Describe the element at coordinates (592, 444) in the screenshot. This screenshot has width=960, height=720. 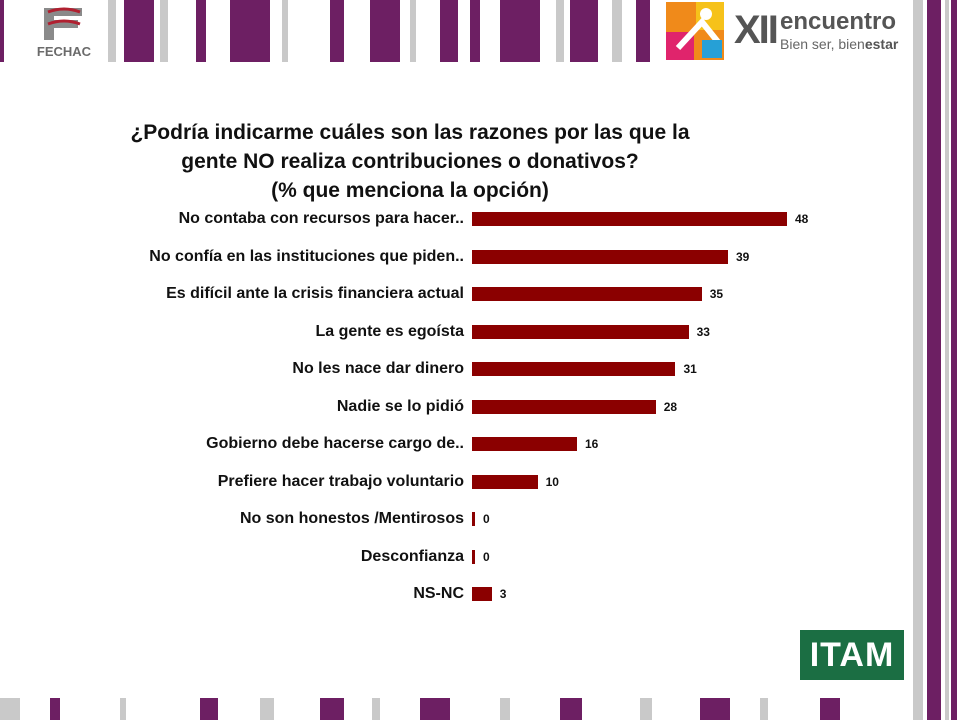
I see `data-label: 16` at that location.